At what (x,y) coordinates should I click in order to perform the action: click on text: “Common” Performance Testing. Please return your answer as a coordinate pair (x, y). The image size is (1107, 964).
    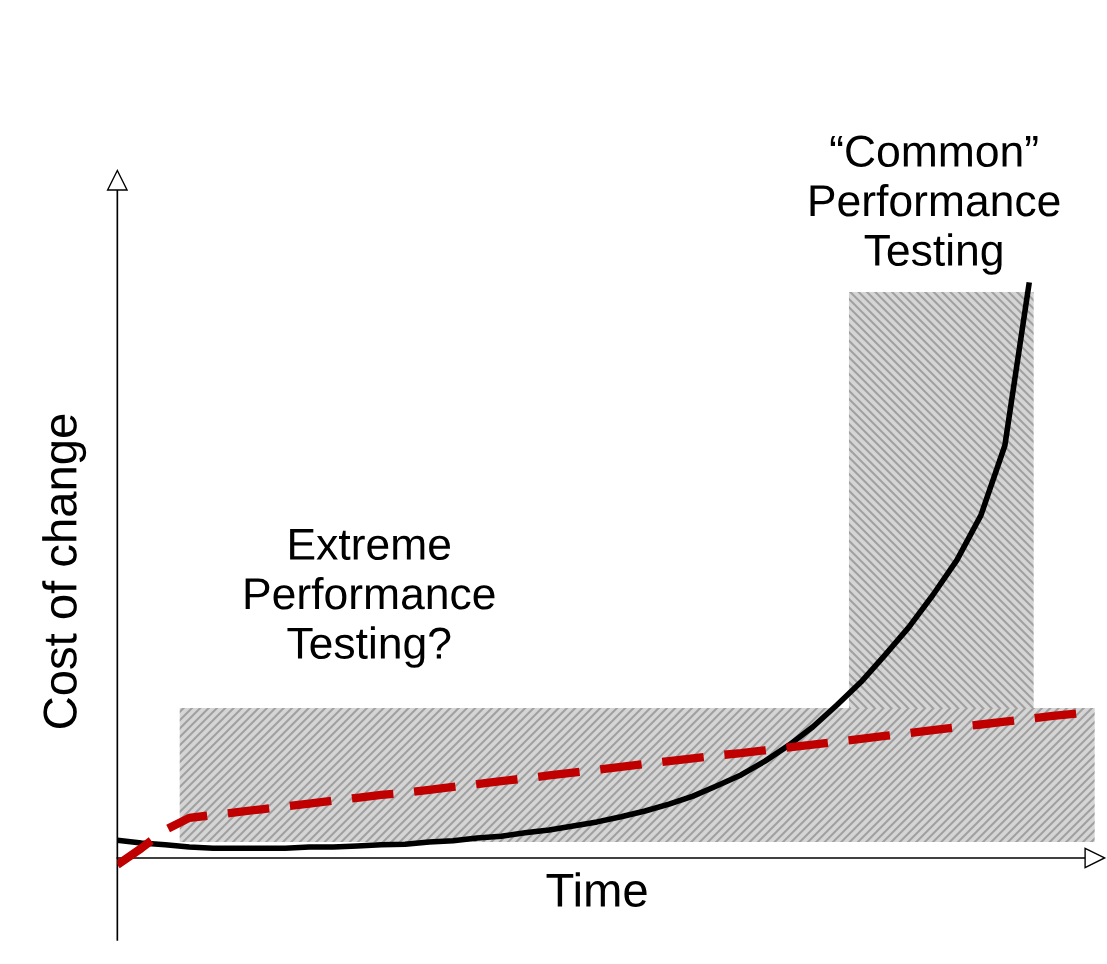
    Looking at the image, I should click on (935, 205).